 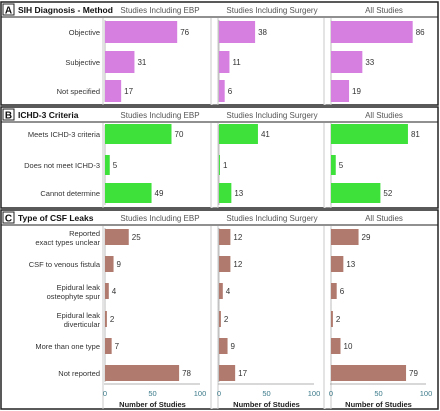 What do you see at coordinates (366, 237) in the screenshot?
I see `bar-value-label: 29` at bounding box center [366, 237].